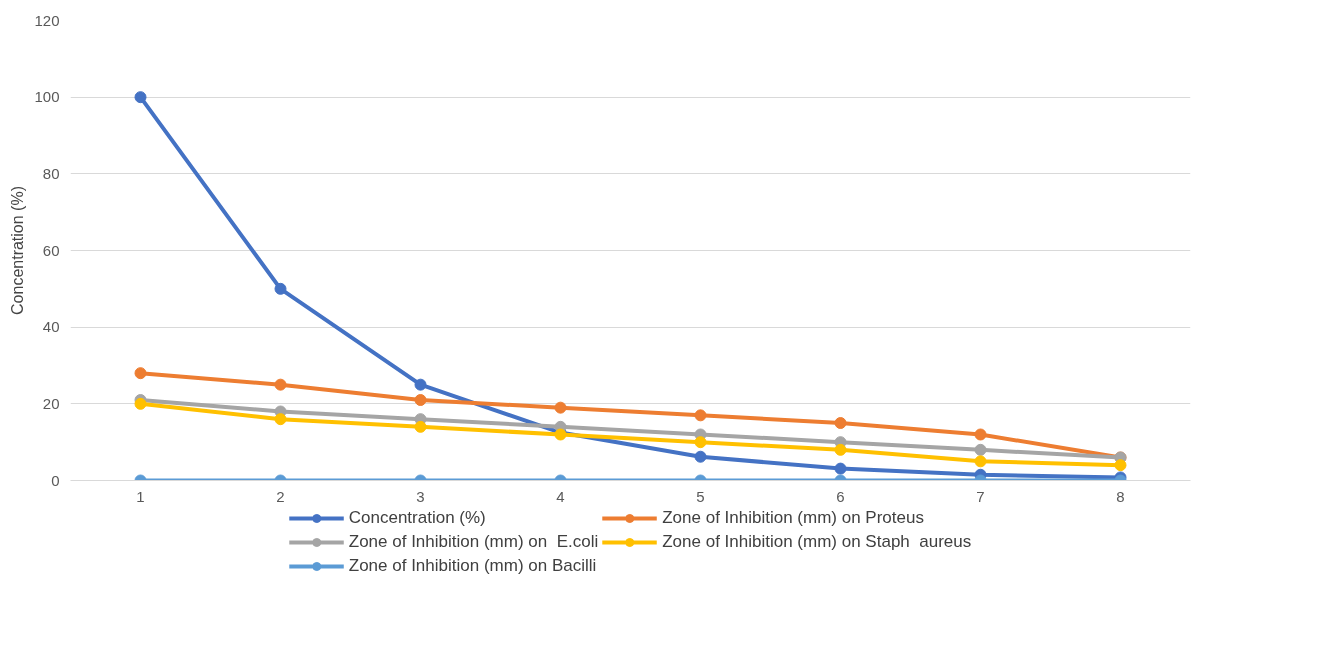 The image size is (1338, 651). Describe the element at coordinates (793, 518) in the screenshot. I see `legend-label: Zone of Inhibition (mm) on Proteus` at that location.